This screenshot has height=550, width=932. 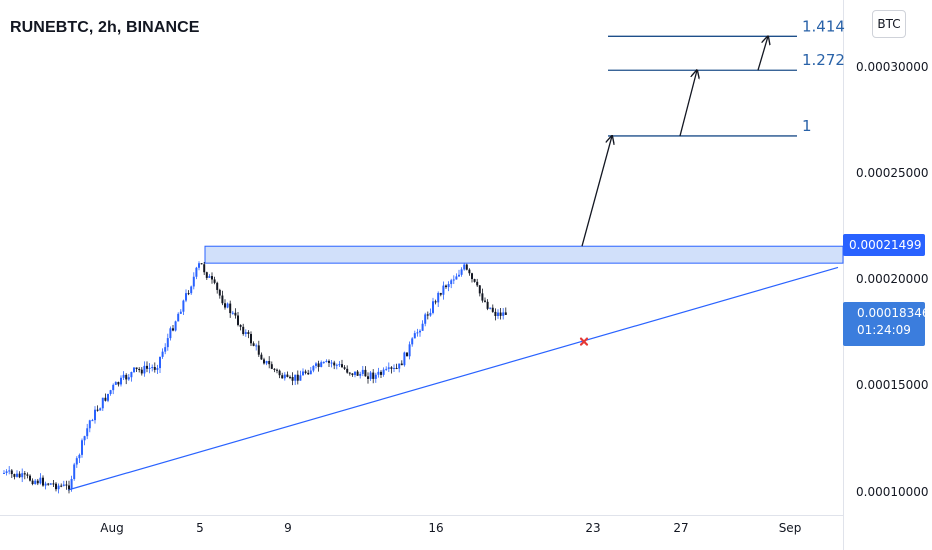 What do you see at coordinates (823, 26) in the screenshot?
I see `fib-level-label: 1.414` at bounding box center [823, 26].